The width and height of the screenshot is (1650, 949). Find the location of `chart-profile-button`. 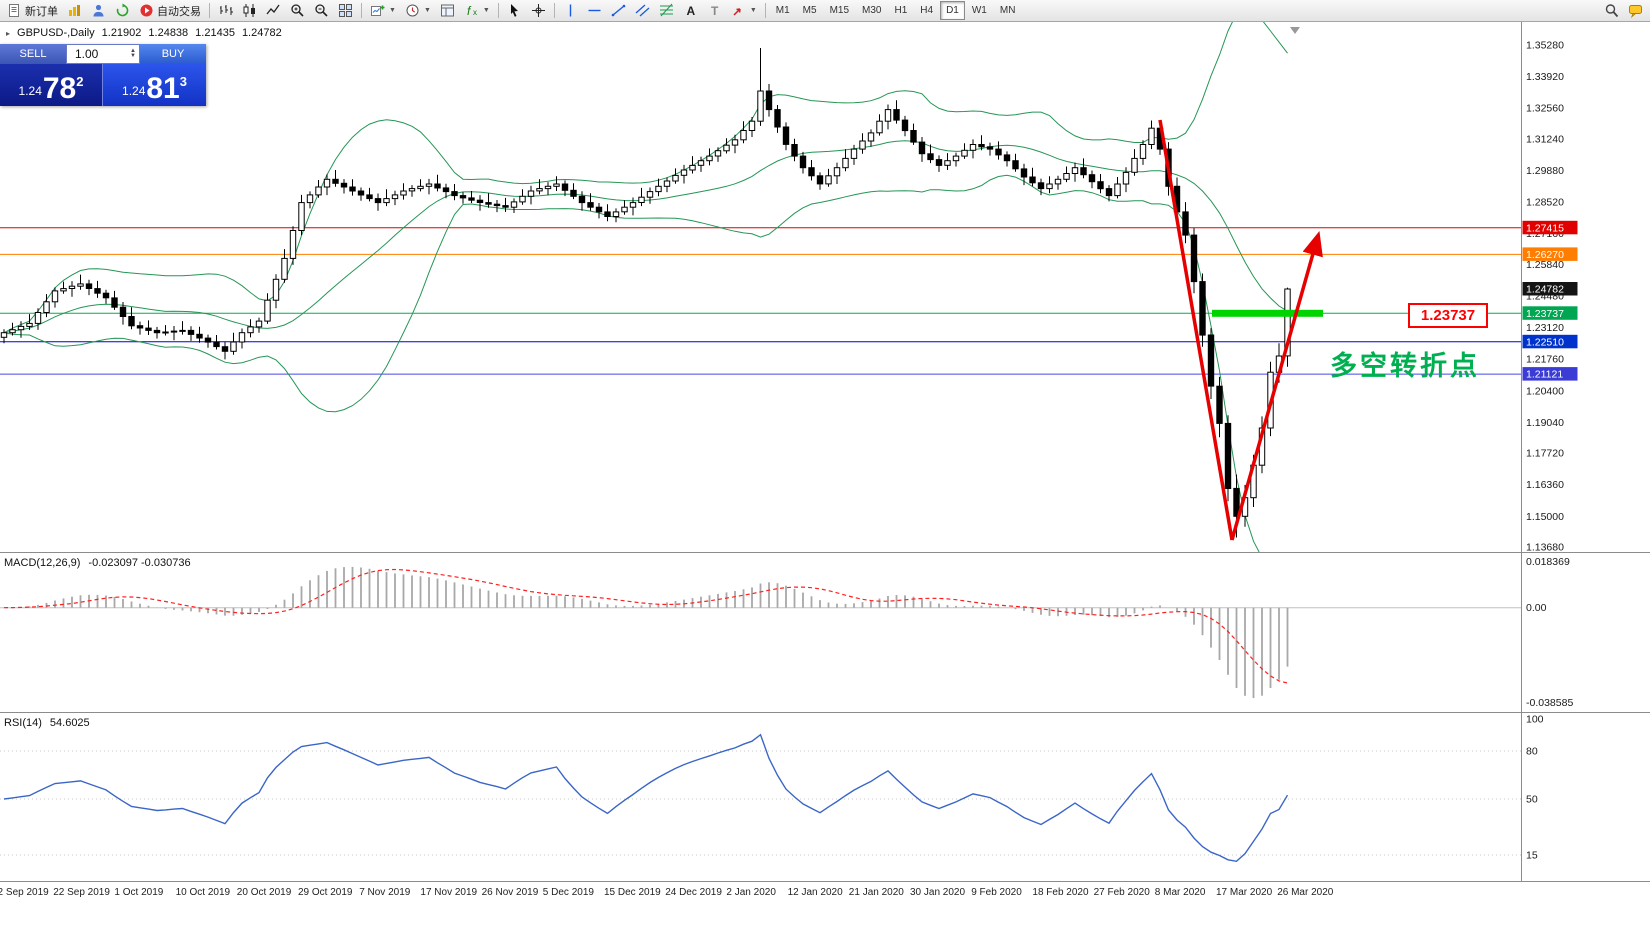

chart-profile-button is located at coordinates (74, 10).